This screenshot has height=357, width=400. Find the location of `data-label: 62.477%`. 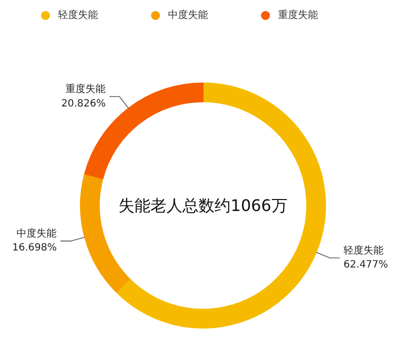

data-label: 62.477% is located at coordinates (366, 265).